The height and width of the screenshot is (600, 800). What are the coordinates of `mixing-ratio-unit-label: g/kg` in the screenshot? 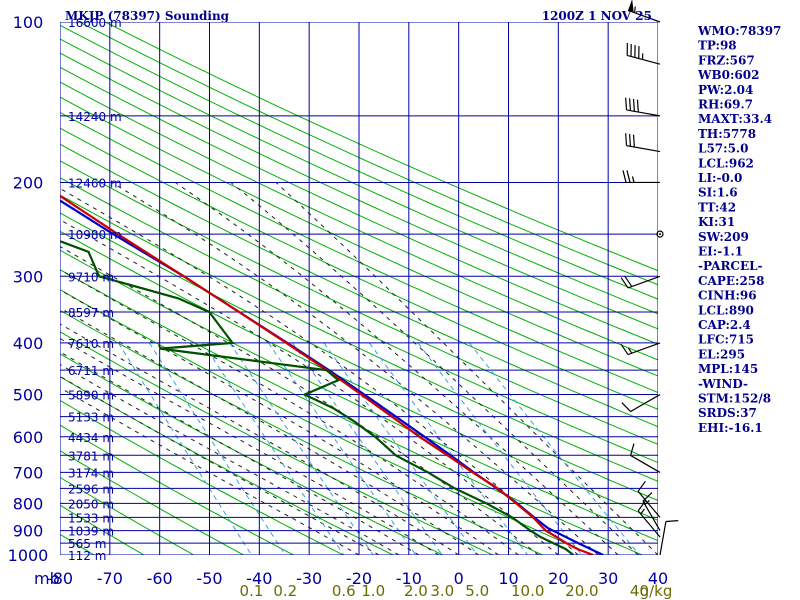 It's located at (656, 591).